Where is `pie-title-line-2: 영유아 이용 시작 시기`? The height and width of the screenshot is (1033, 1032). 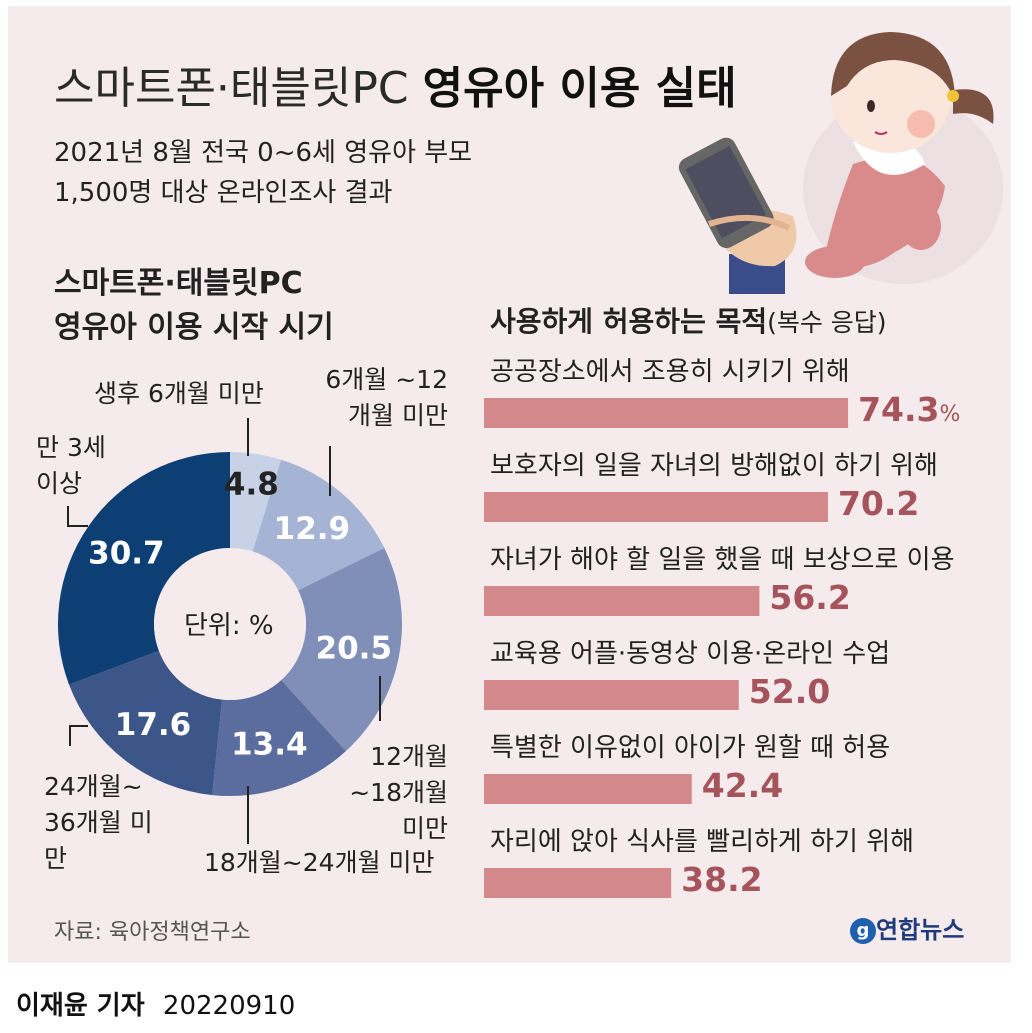 pie-title-line-2: 영유아 이용 시작 시기 is located at coordinates (194, 327).